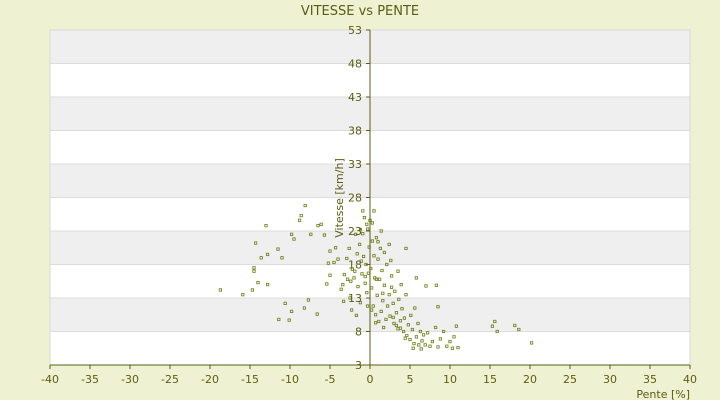 The image size is (720, 400). Describe the element at coordinates (358, 365) in the screenshot. I see `y-tick-label: 3` at that location.